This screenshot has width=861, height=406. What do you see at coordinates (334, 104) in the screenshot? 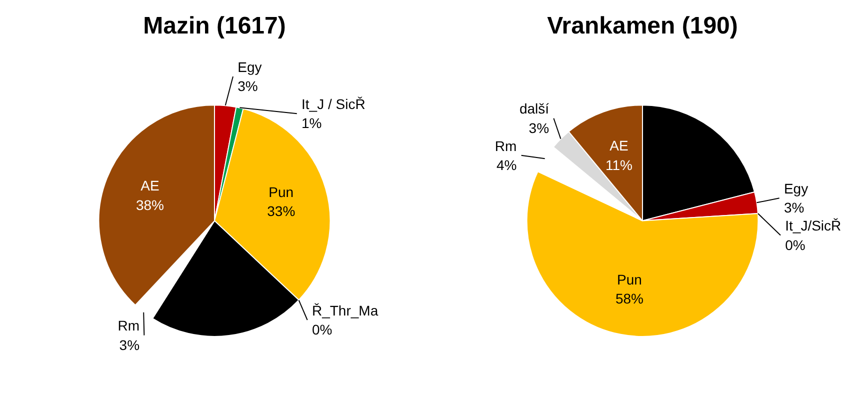
I see `slice-label: It_J / SicŘ` at bounding box center [334, 104].